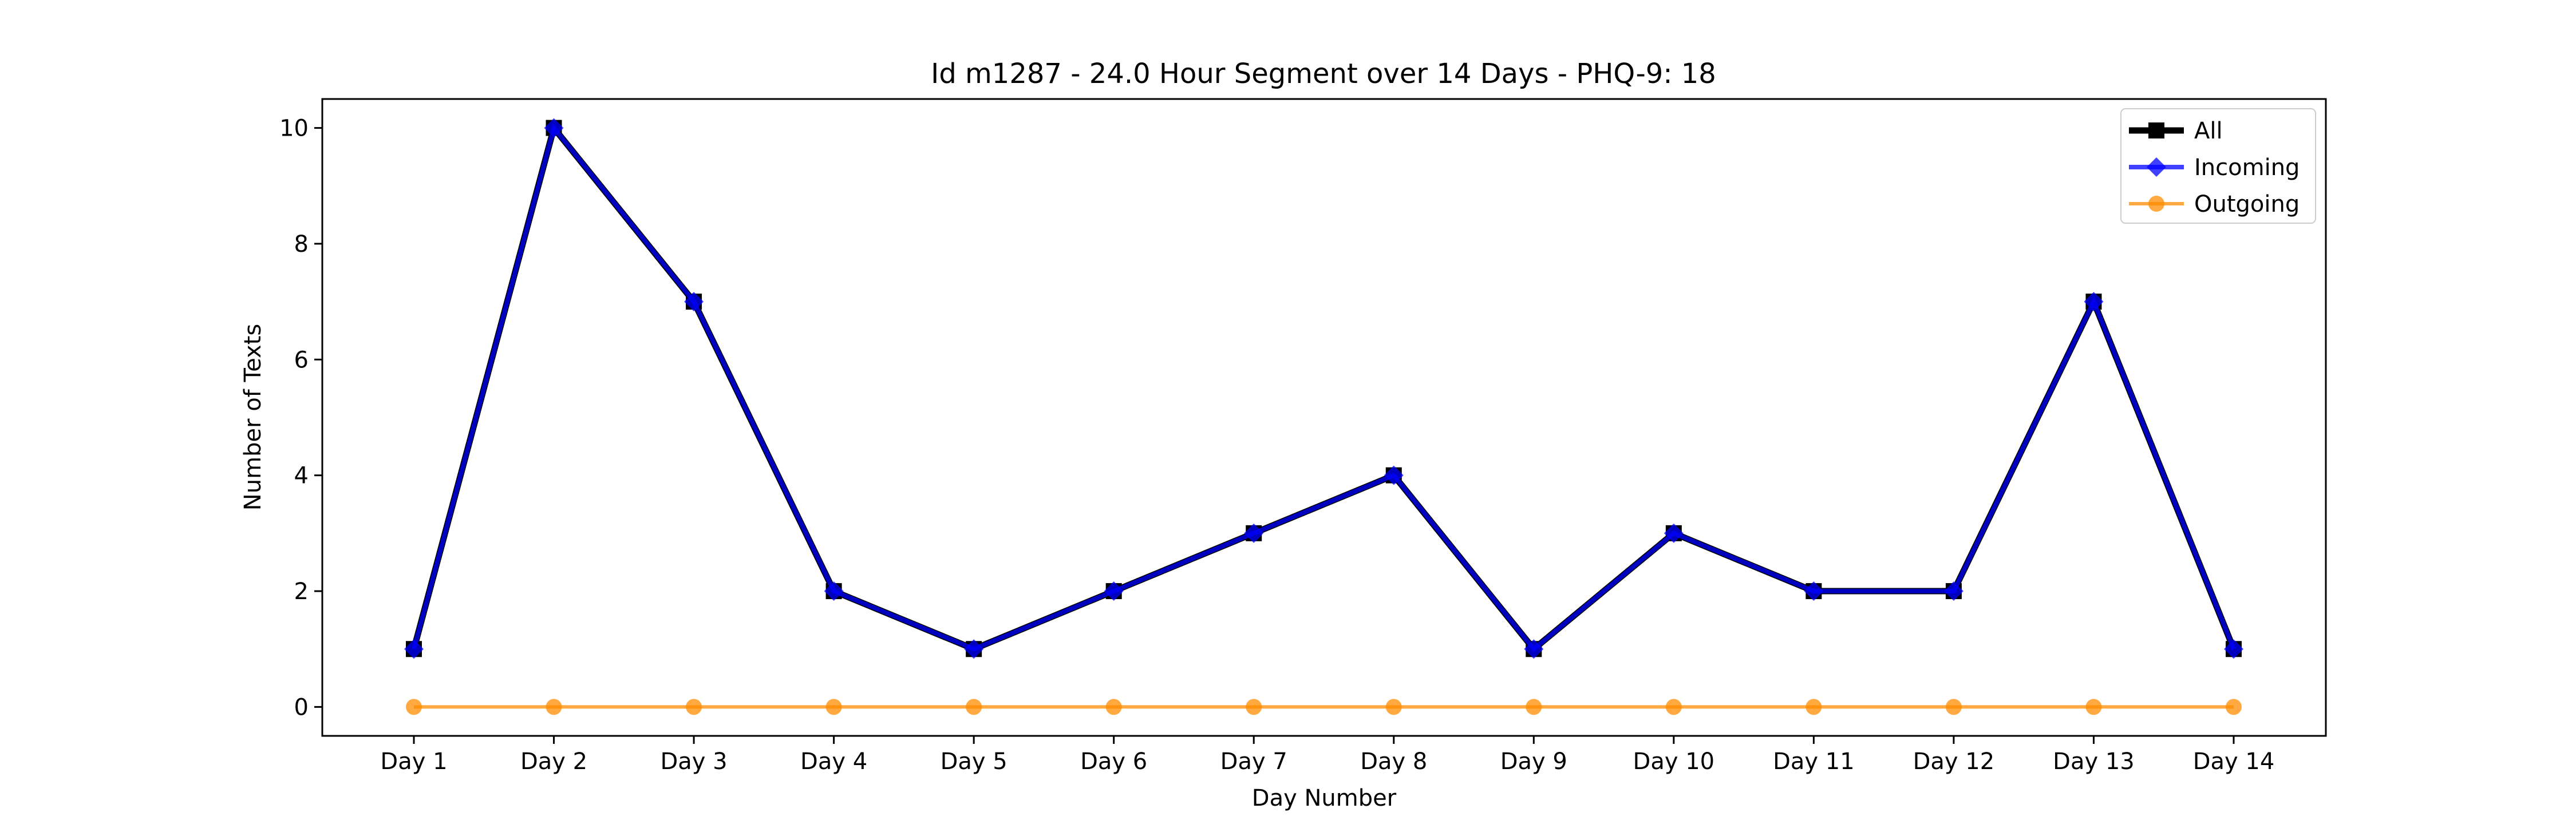  What do you see at coordinates (301, 476) in the screenshot?
I see `y-tick-label: 4` at bounding box center [301, 476].